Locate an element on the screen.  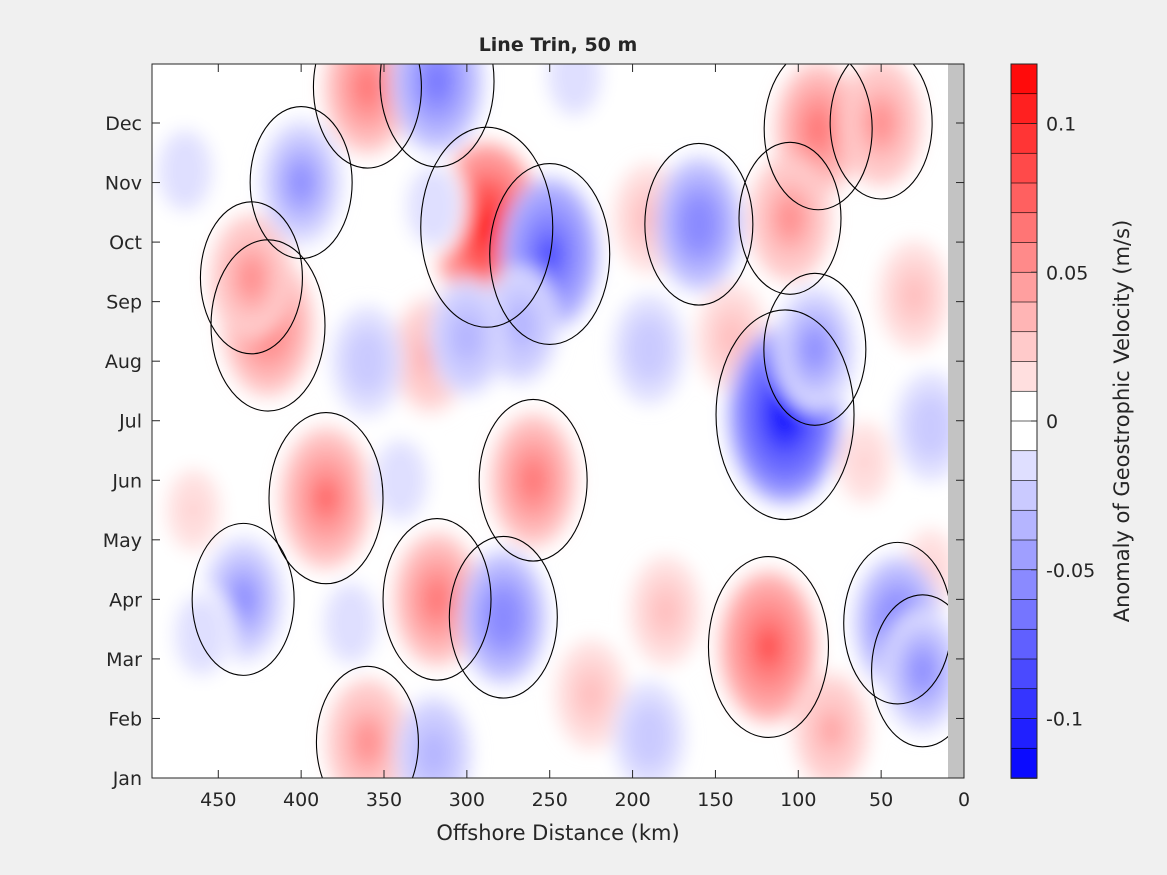
colorbar-tick-label: 0.1 is located at coordinates (1061, 125).